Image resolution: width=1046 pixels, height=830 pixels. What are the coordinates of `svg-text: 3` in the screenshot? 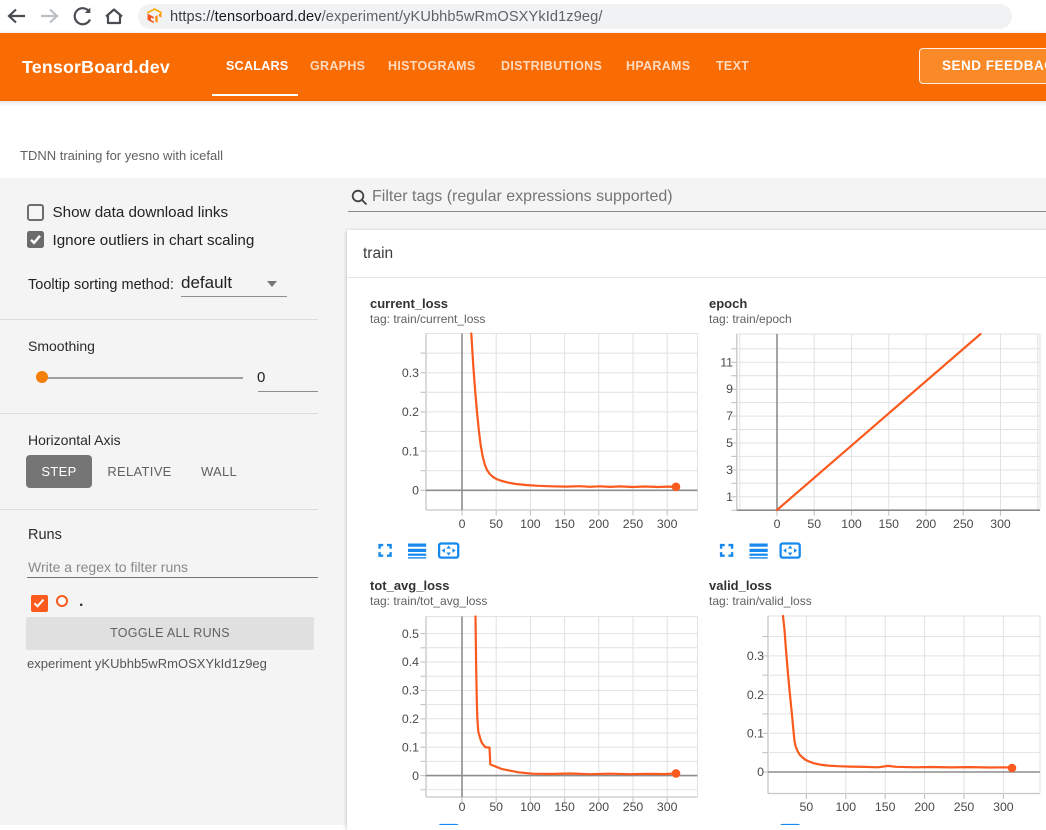 It's located at (729, 470).